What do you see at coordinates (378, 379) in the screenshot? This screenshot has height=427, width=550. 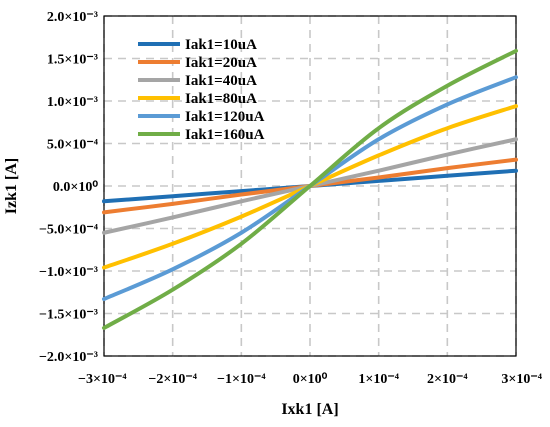 I see `x-tick-label: 1×10⁻⁴` at bounding box center [378, 379].